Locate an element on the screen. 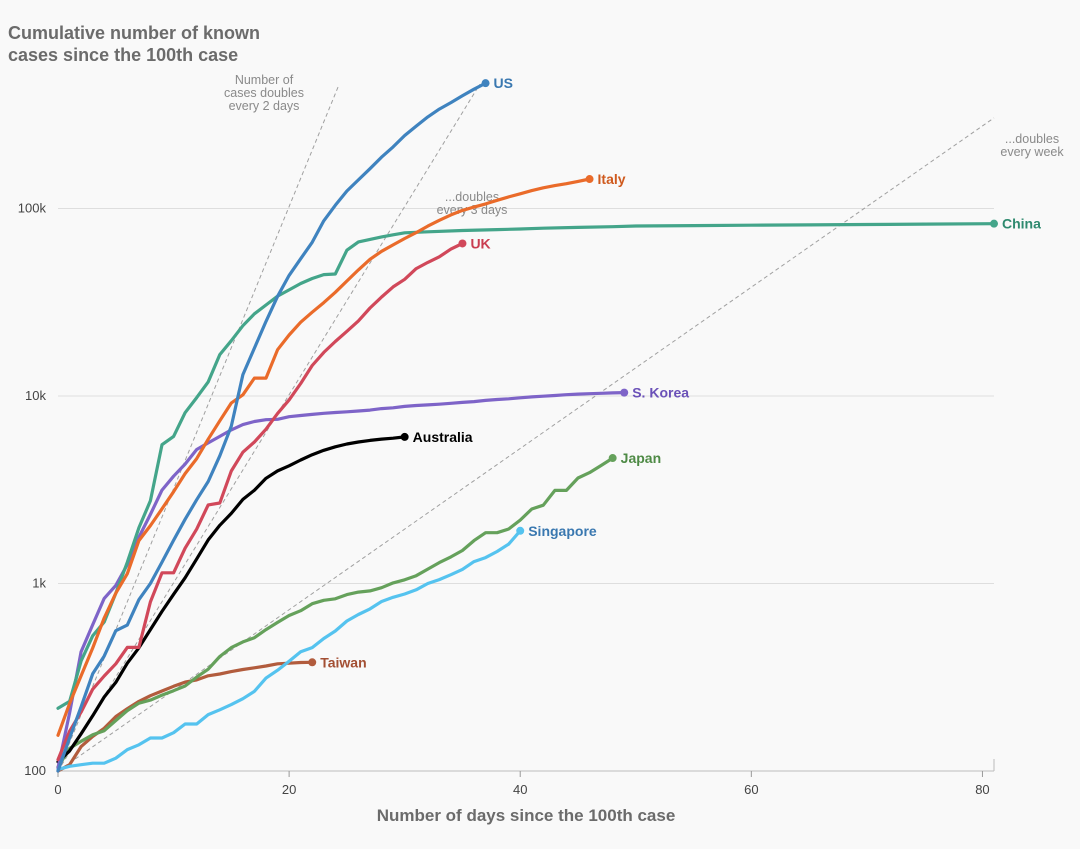 This screenshot has width=1080, height=849. series-label-us: US is located at coordinates (503, 83).